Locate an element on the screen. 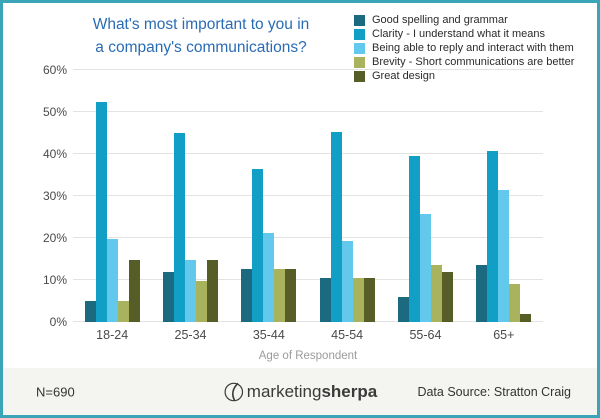 This screenshot has width=600, height=418. legend-label: Clarity - I understand what it means is located at coordinates (459, 34).